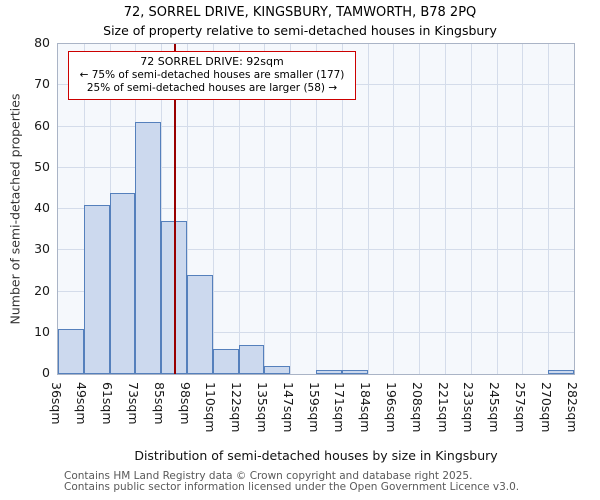 This screenshot has width=600, height=500. What do you see at coordinates (42, 331) in the screenshot?
I see `y-tick-label: 10` at bounding box center [42, 331].